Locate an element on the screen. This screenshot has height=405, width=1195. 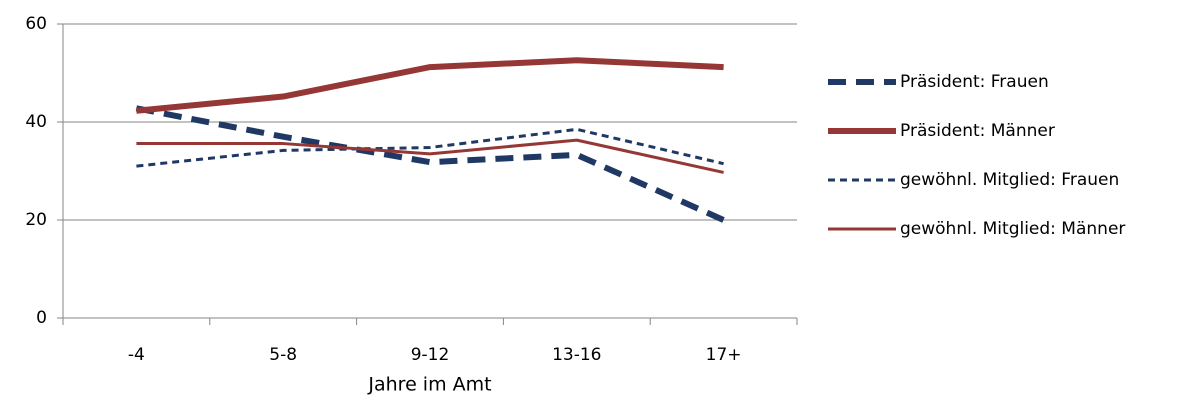
y-tick-label: 20 is located at coordinates (36, 220).